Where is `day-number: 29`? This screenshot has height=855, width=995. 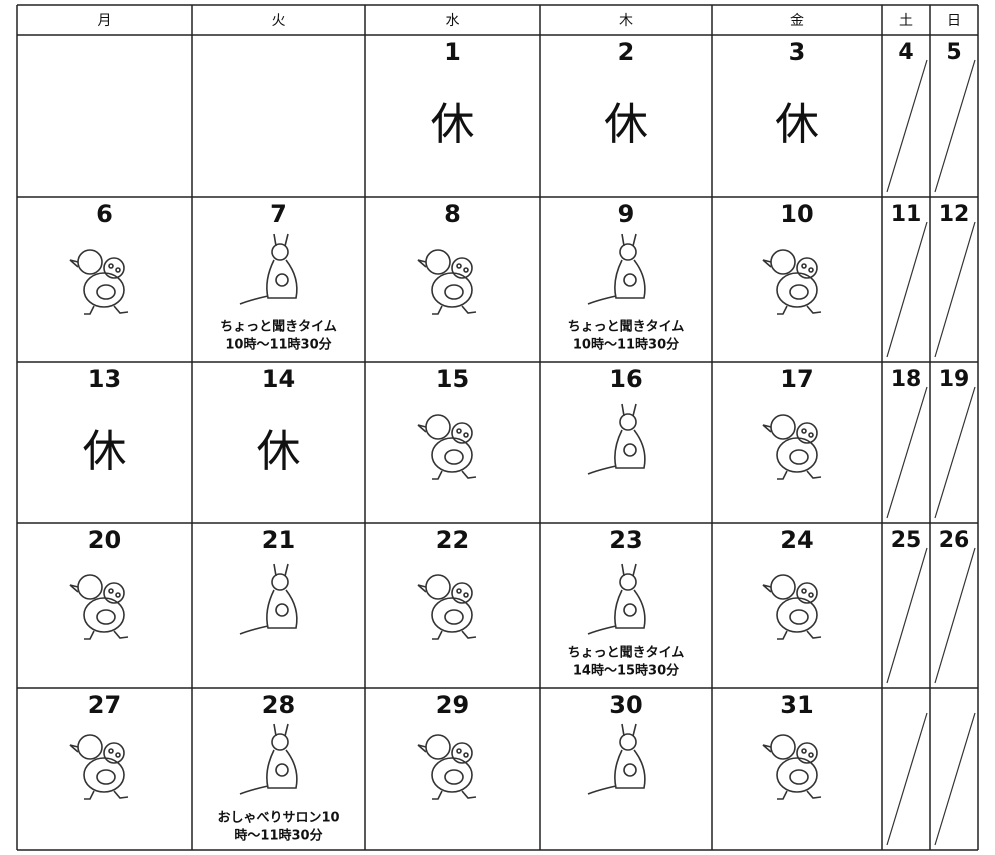
day-number: 29 is located at coordinates (452, 705).